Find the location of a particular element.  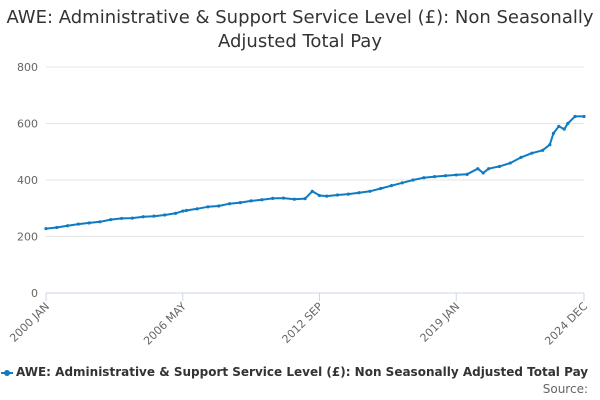

x-axis-ticks: 2000 JAN 2006 MAY 2012 SEP 2019 JAN 2024 DEC is located at coordinates (298, 320).